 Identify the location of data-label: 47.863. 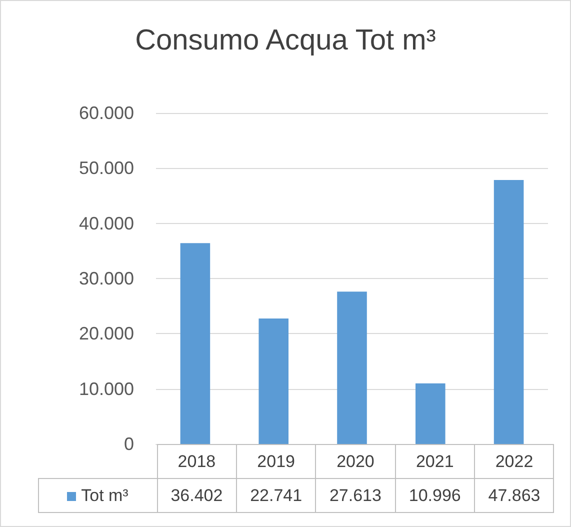
(514, 495).